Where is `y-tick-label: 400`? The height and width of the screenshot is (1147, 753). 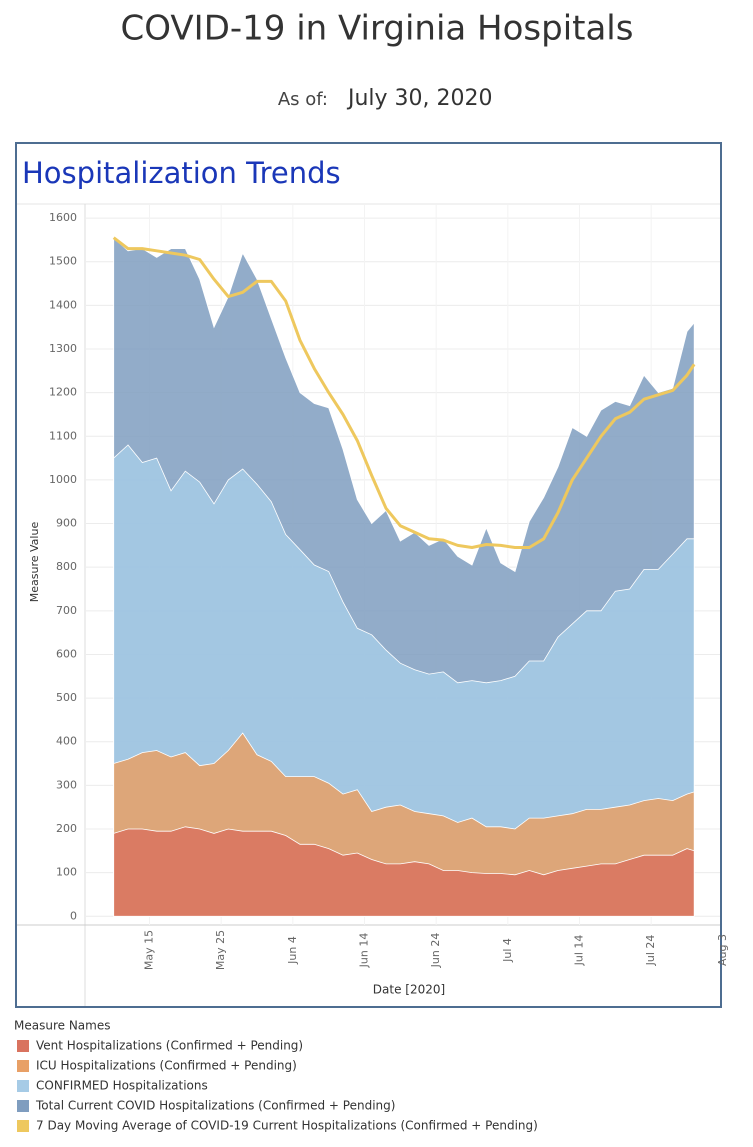
y-tick-label: 400 is located at coordinates (66, 741).